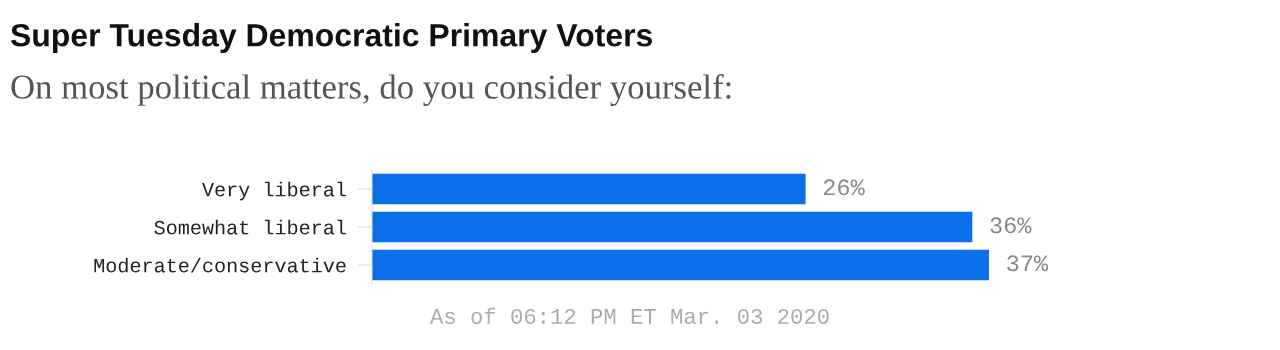  I want to click on y-tick-label: Moderate/conservative, so click(220, 265).